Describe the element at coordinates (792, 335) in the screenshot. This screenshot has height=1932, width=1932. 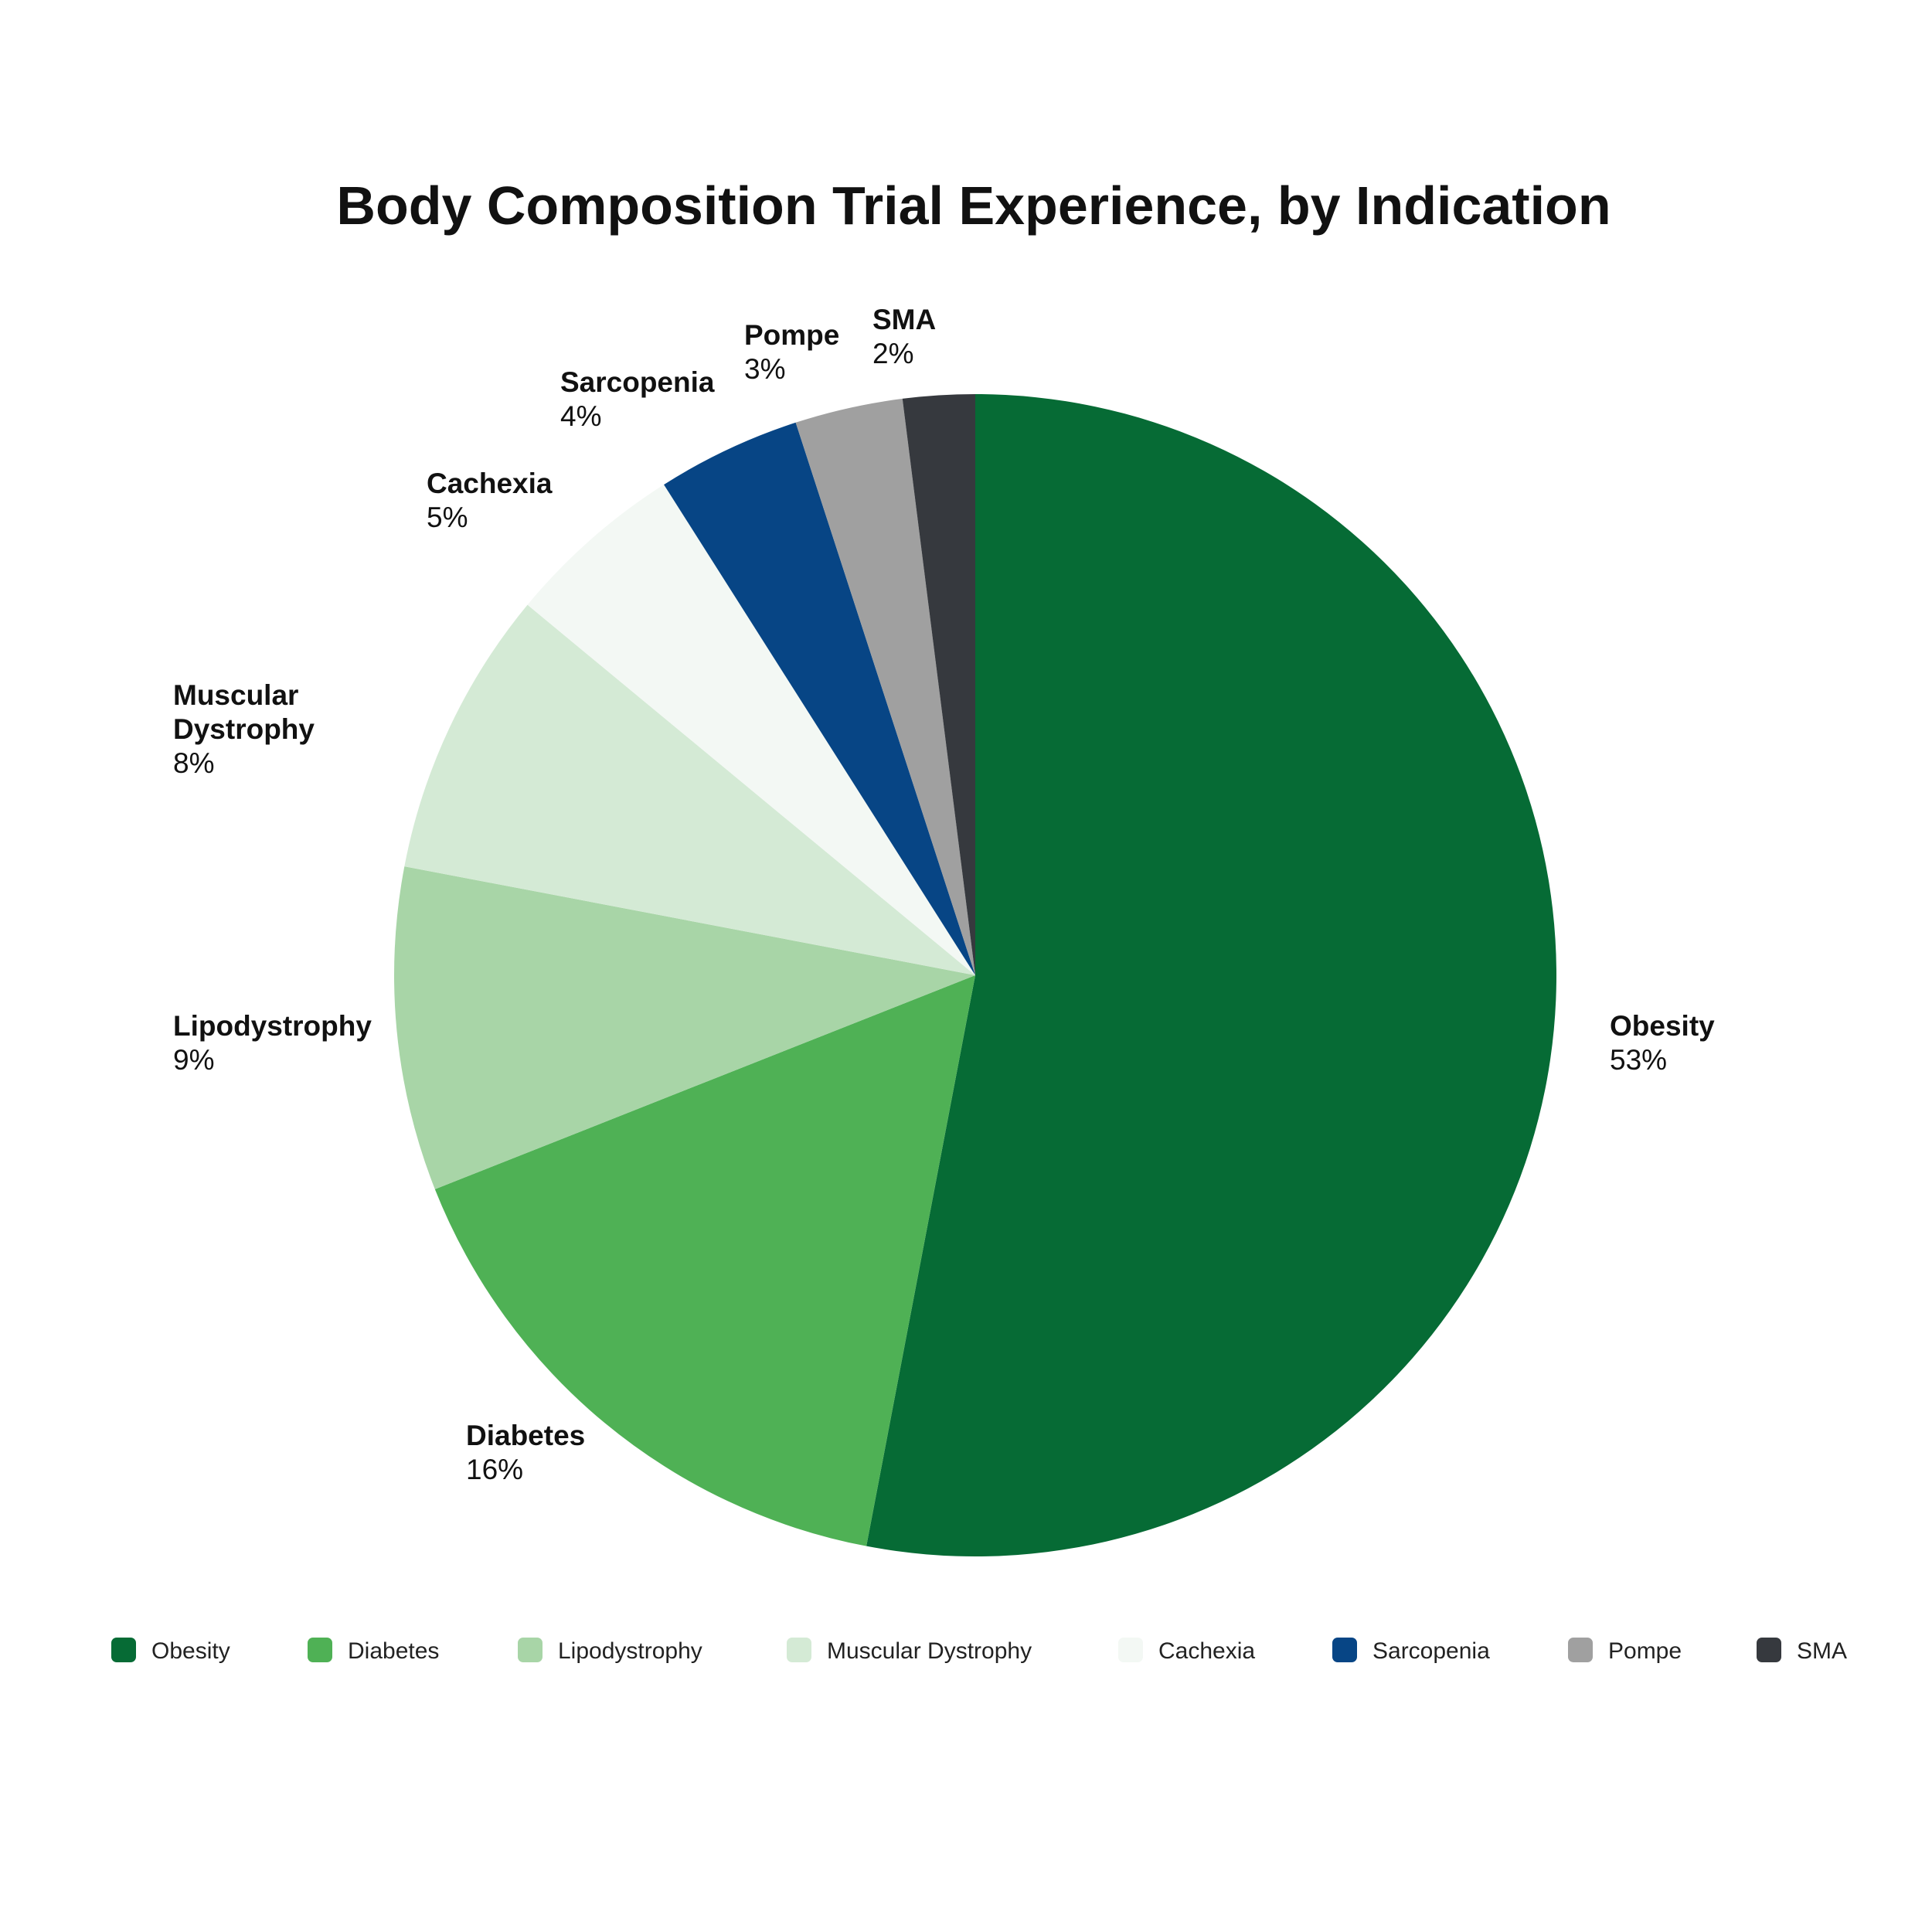
I see `slice-name: Pompe` at that location.